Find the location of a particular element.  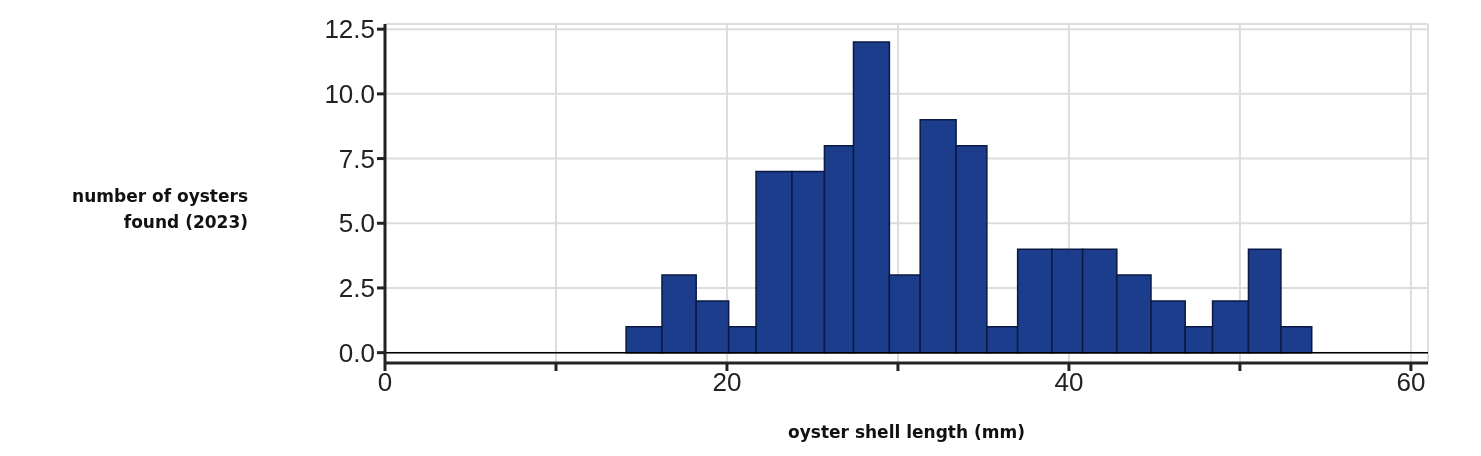

y-tick-label: 10.0 is located at coordinates (349, 94).